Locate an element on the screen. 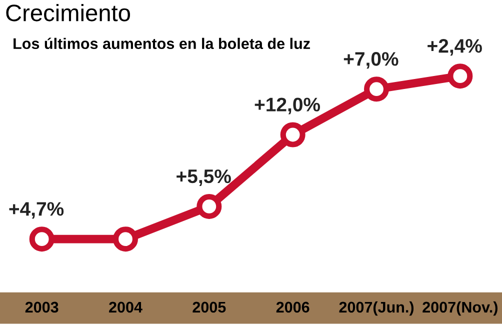 Image resolution: width=502 pixels, height=333 pixels. x-tick-label: 2006 is located at coordinates (293, 307).